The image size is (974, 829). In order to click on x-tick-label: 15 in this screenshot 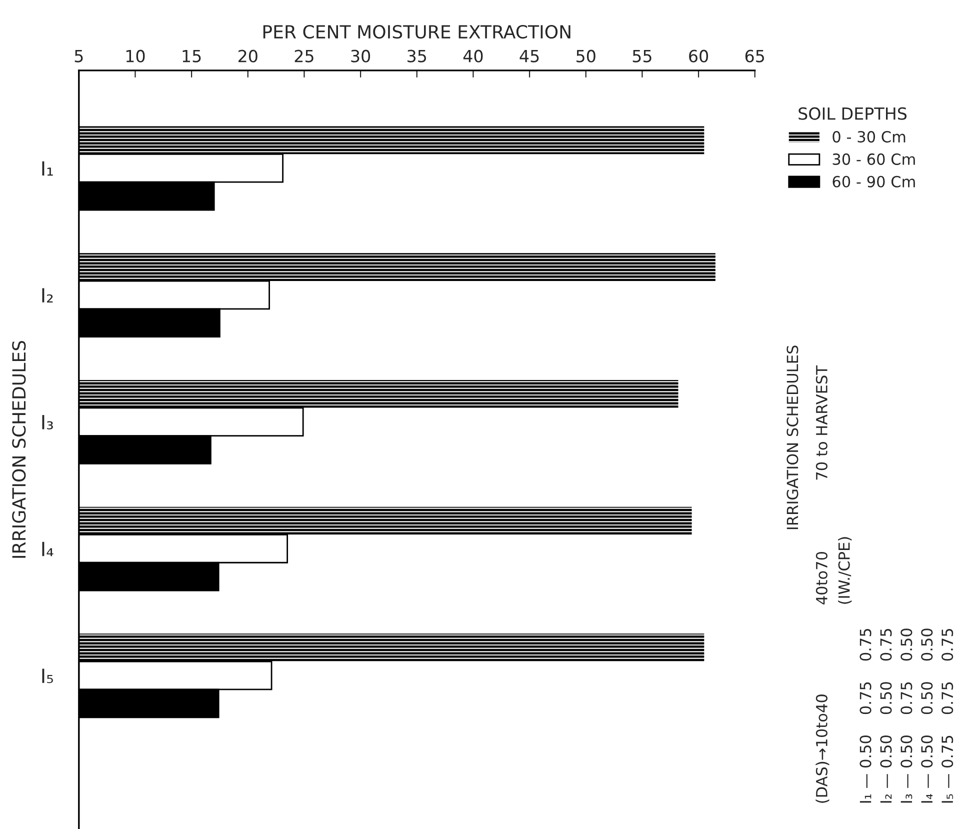, I will do `click(191, 56)`.